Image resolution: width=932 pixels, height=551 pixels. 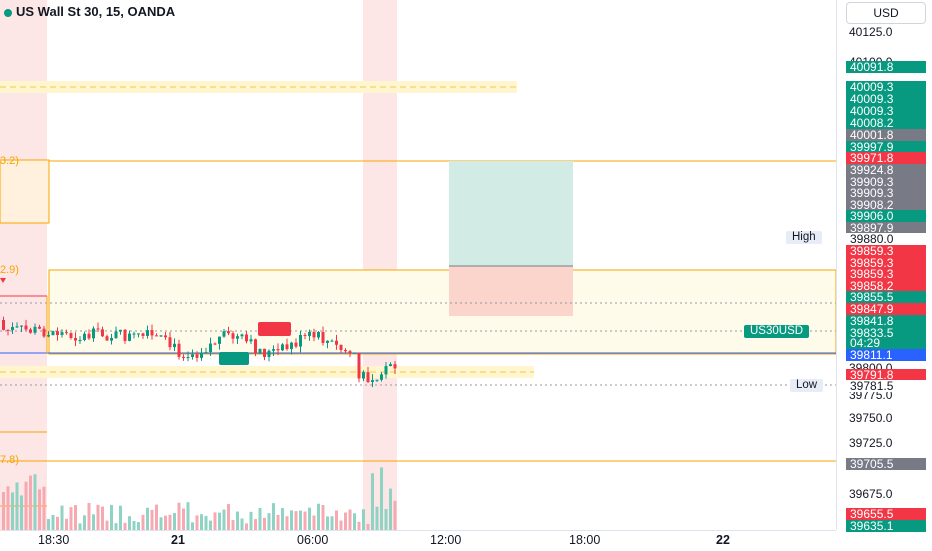 I want to click on symbol-title: US Wall St 30, 15, OANDA, so click(x=89, y=11).